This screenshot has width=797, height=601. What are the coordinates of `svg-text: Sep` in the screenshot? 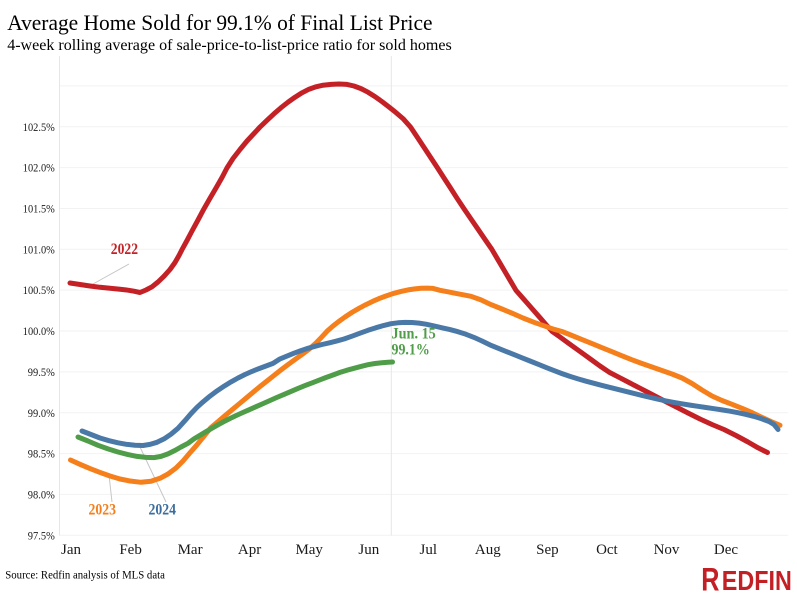 It's located at (547, 550).